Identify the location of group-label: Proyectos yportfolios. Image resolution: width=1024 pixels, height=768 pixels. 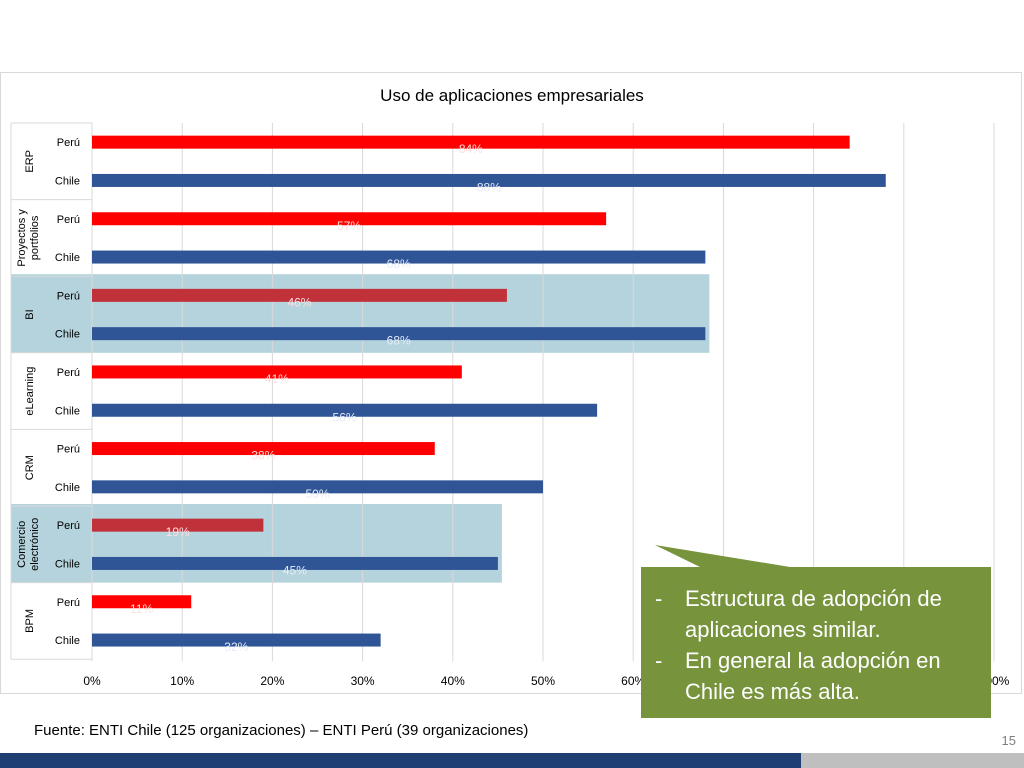
(28, 238).